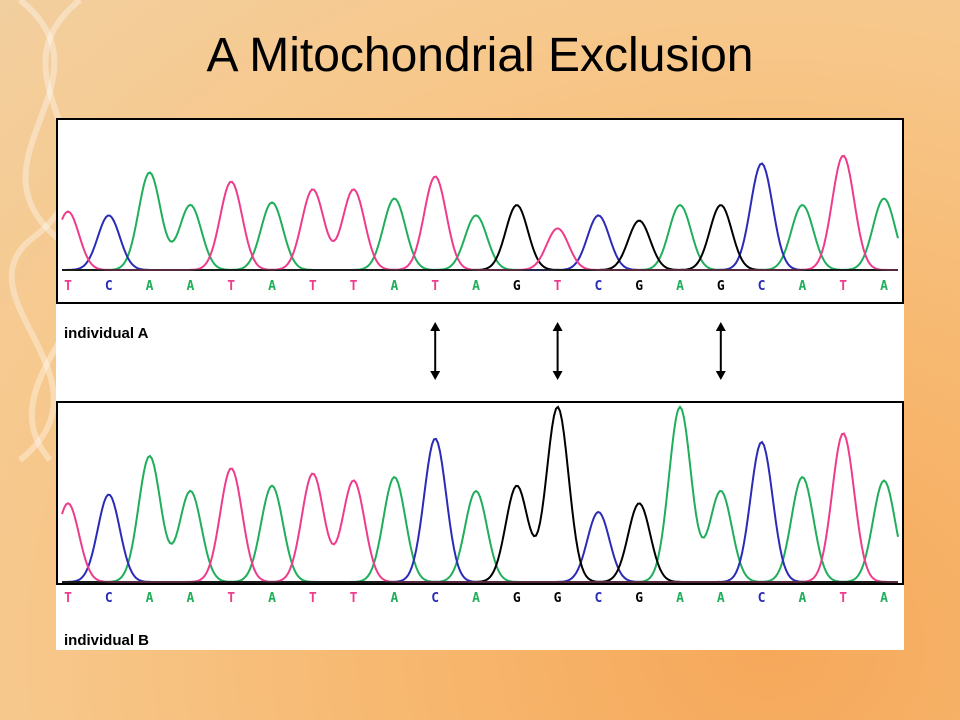  What do you see at coordinates (106, 640) in the screenshot?
I see `panel-b-label: individual B` at bounding box center [106, 640].